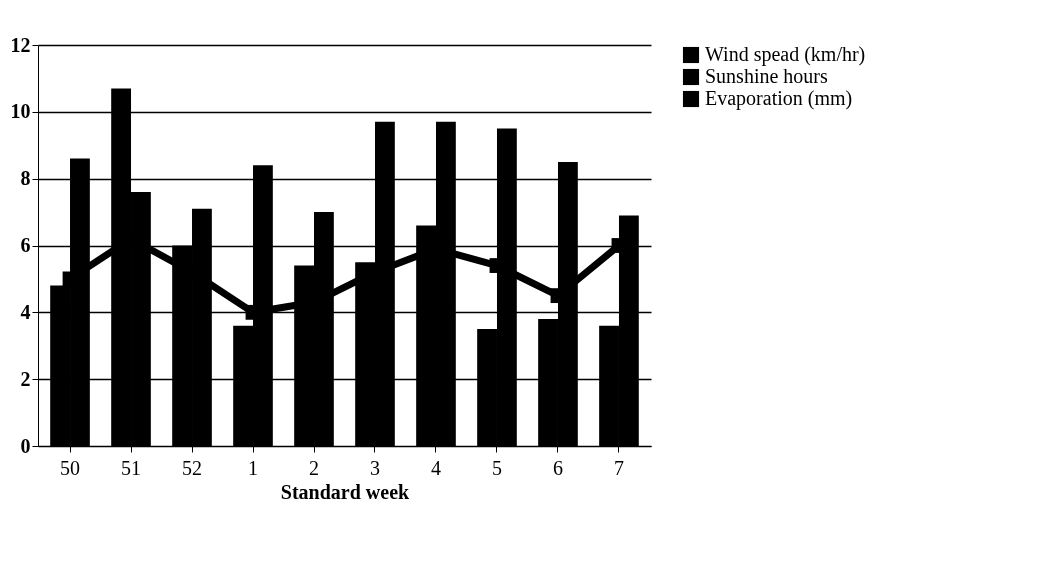 The height and width of the screenshot is (563, 1061). What do you see at coordinates (25, 178) in the screenshot?
I see `y-tick-label: 8` at bounding box center [25, 178].